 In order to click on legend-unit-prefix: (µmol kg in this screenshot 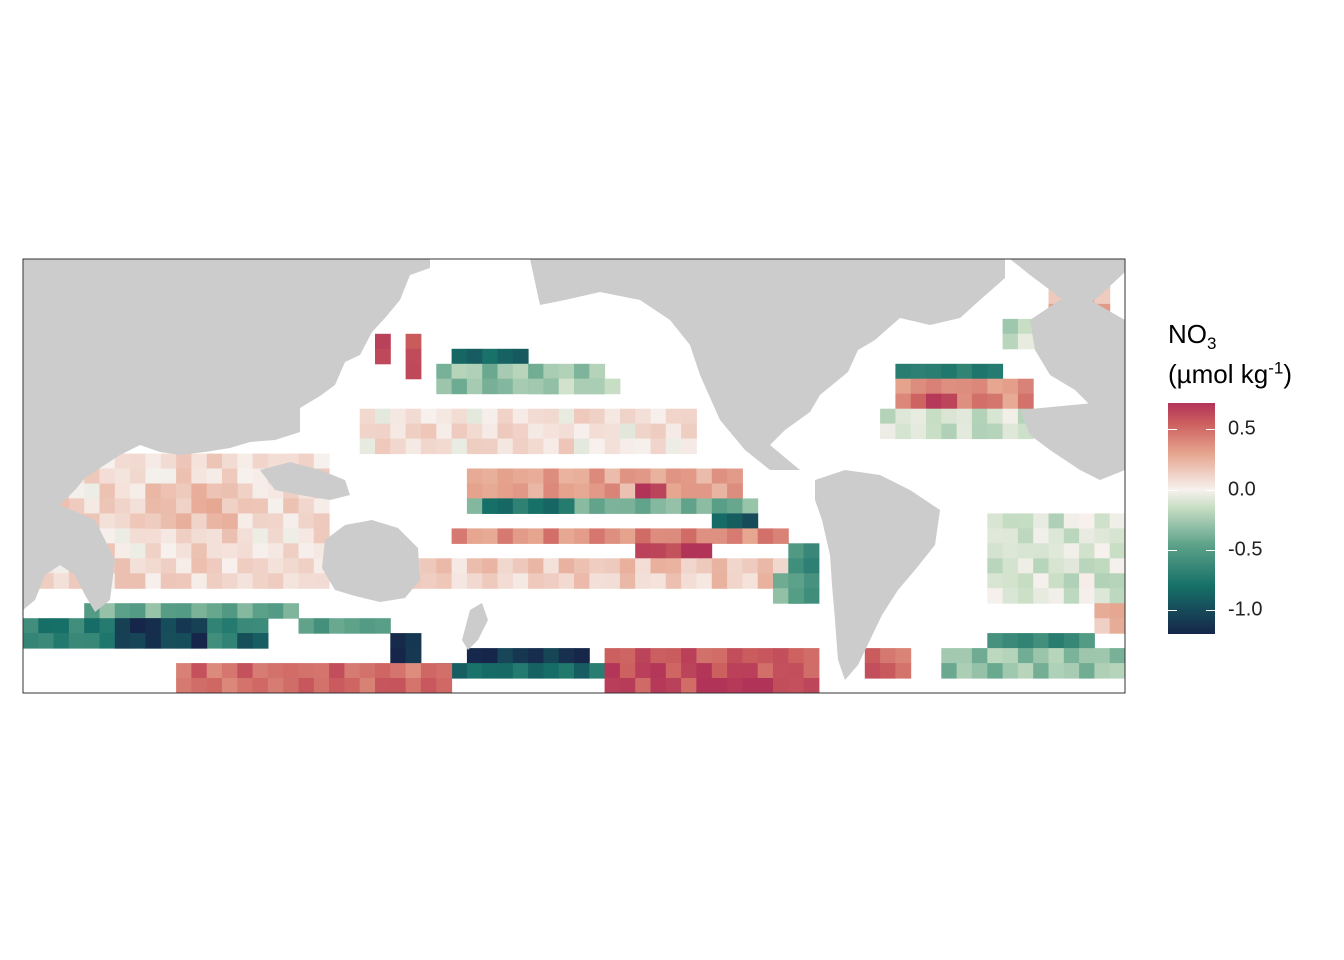, I will do `click(1218, 373)`.